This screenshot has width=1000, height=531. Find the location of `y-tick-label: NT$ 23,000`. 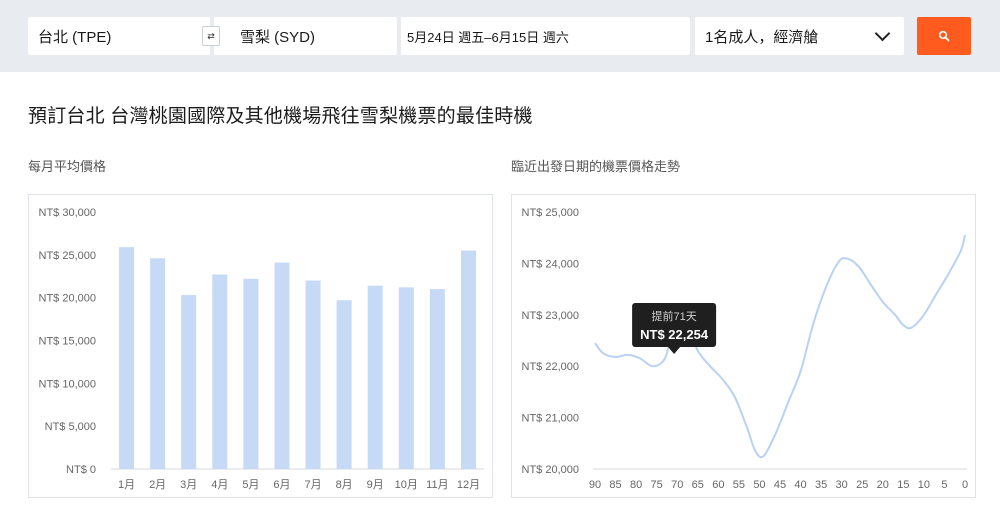

y-tick-label: NT$ 23,000 is located at coordinates (550, 316).